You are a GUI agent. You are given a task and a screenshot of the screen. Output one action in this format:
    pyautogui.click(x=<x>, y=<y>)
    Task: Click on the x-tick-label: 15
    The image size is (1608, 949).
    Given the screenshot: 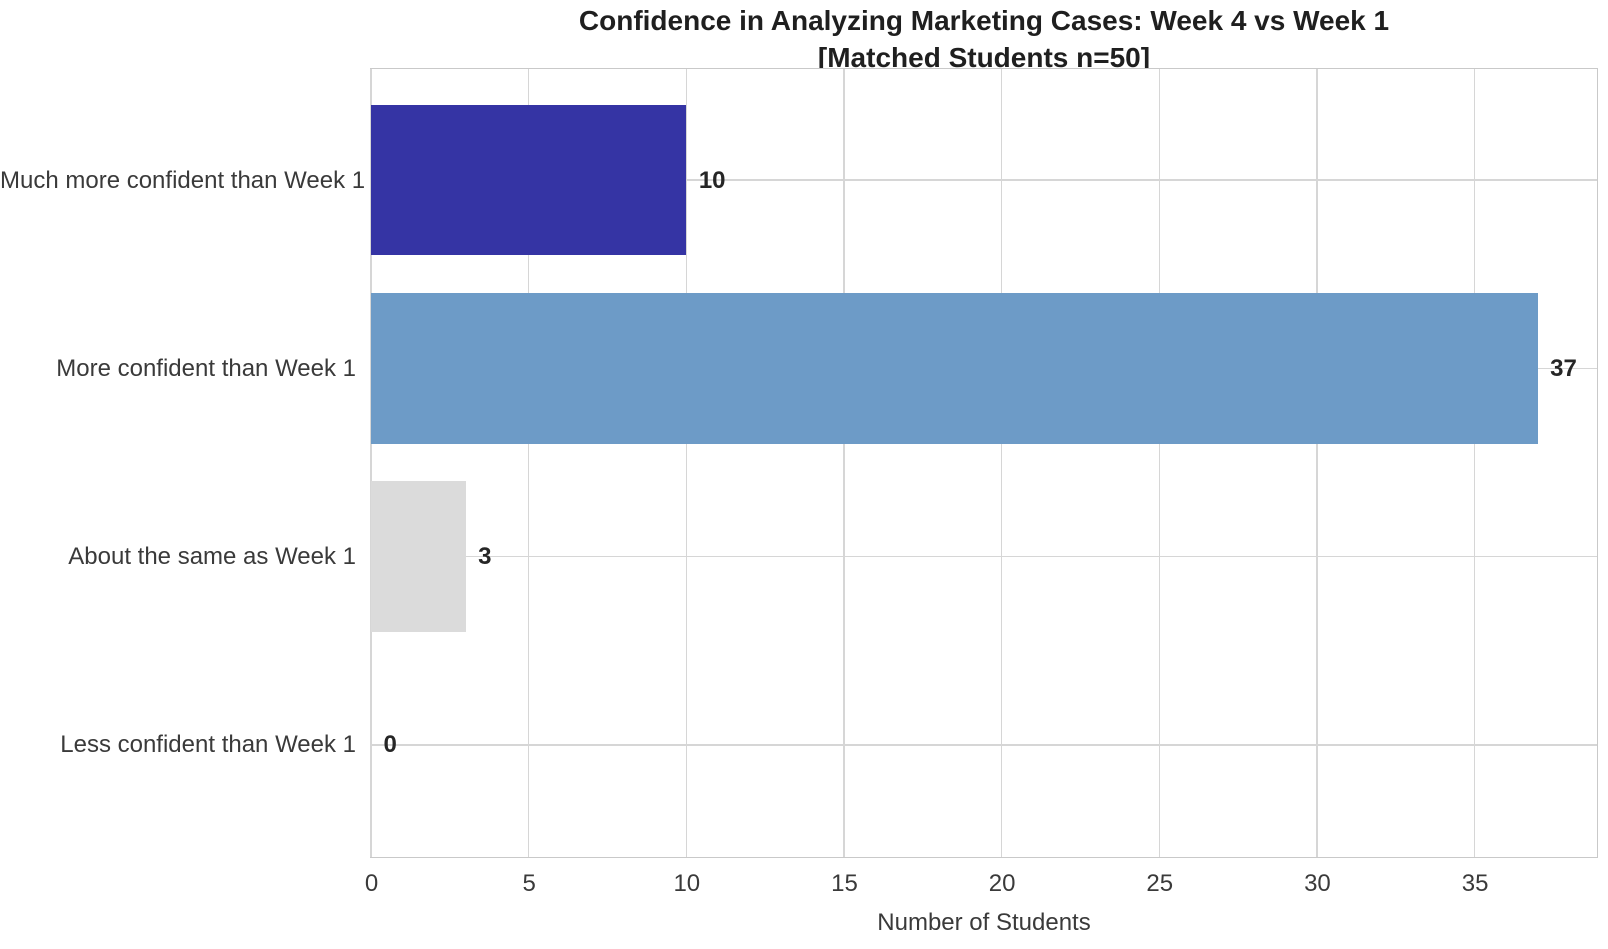 What is the action you would take?
    pyautogui.click(x=844, y=883)
    